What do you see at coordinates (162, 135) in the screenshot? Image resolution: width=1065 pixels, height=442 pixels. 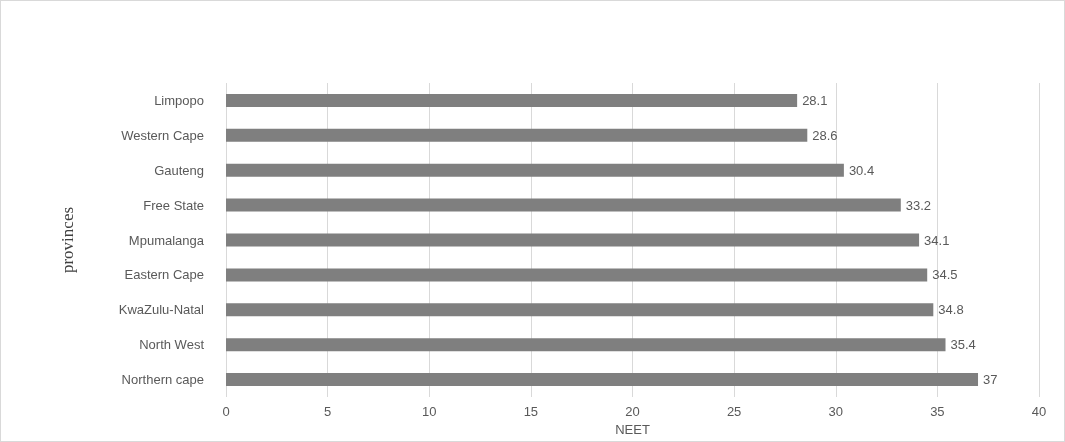 I see `y-tick-label: Western Cape` at bounding box center [162, 135].